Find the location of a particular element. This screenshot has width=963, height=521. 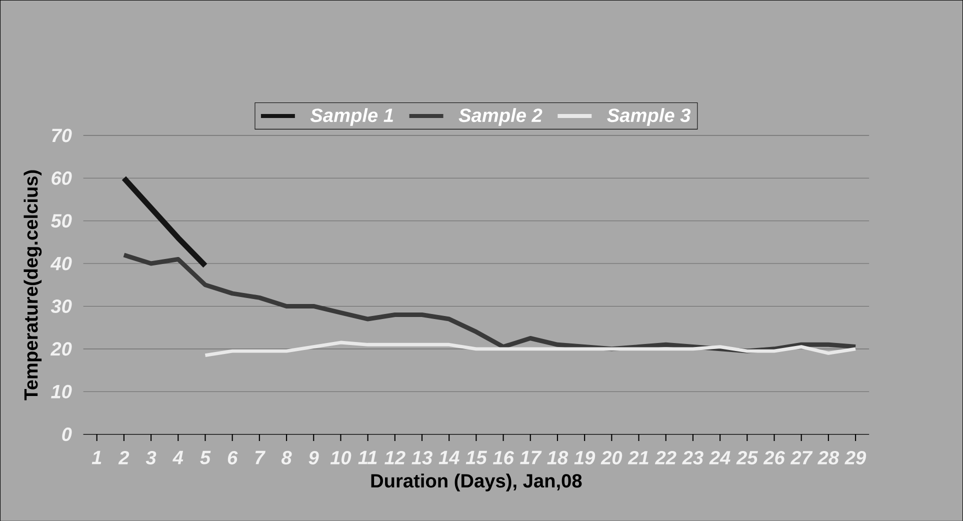

x-tick-label: 22 is located at coordinates (665, 457).